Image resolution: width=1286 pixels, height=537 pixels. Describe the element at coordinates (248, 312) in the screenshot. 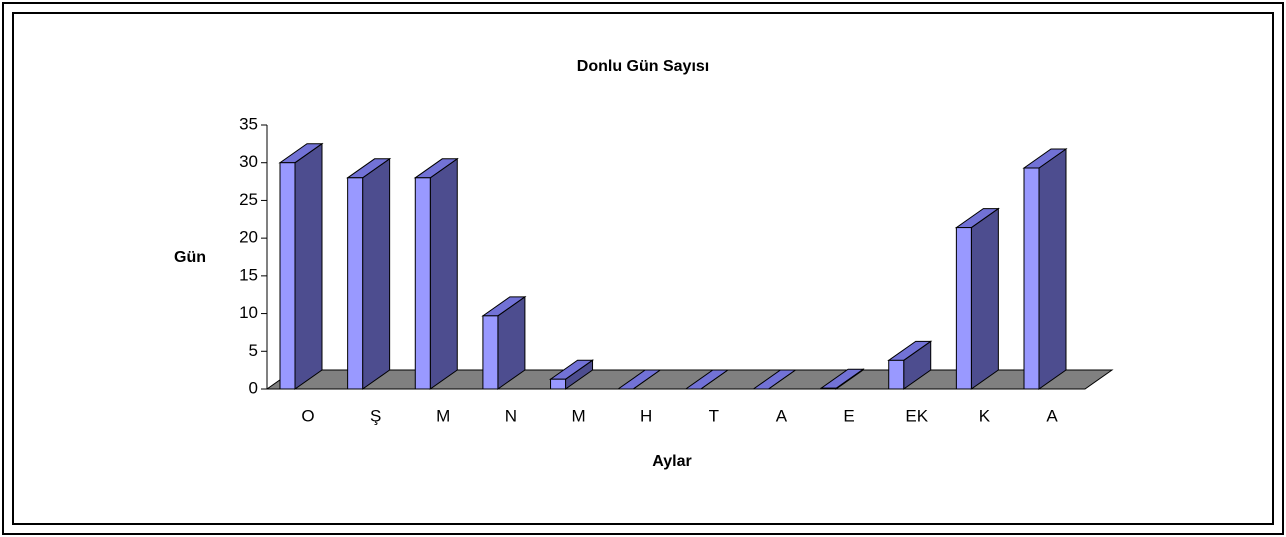

I see `y-tick-label: 10` at that location.